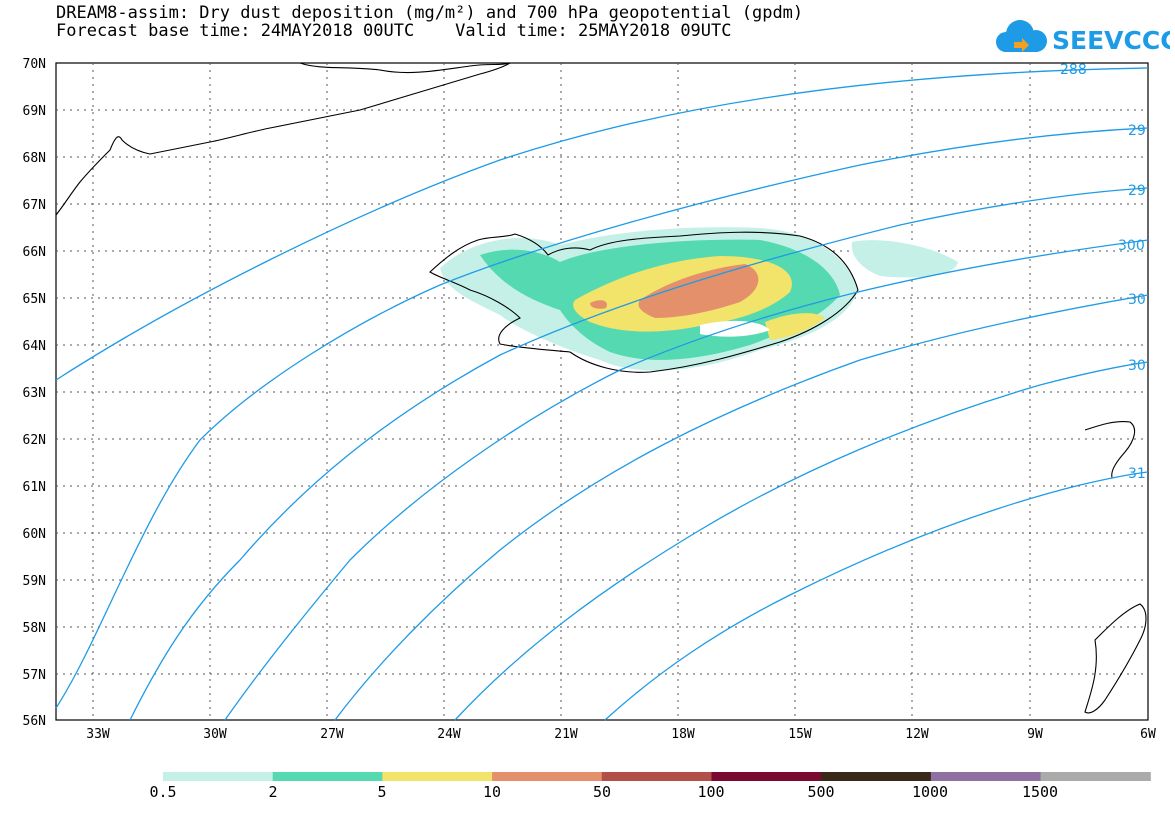 This screenshot has width=1175, height=815. What do you see at coordinates (34, 111) in the screenshot?
I see `lat-label: 69N` at bounding box center [34, 111].